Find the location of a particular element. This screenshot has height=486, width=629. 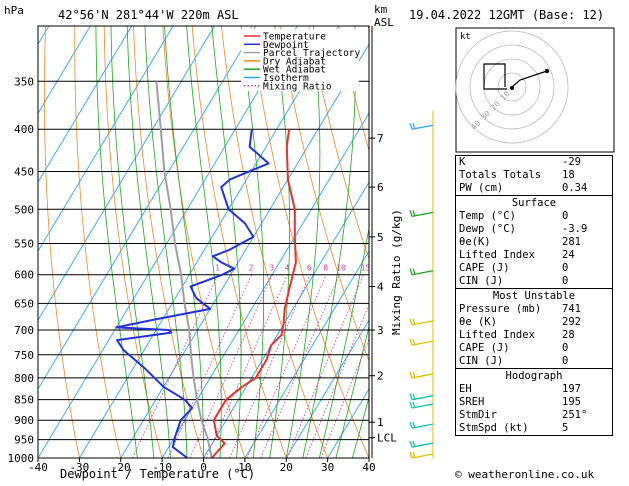

km-tick-label: LCL is located at coordinates (387, 438).